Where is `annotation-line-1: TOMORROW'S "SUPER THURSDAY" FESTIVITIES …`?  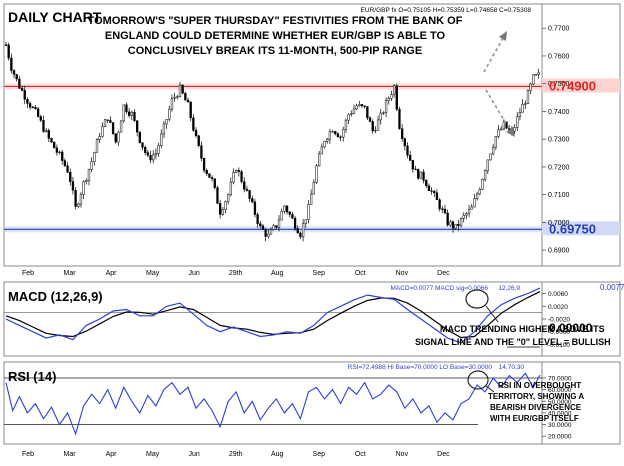 annotation-line-1: TOMORROW'S "SUPER THURSDAY" FESTIVITIES … is located at coordinates (275, 21).